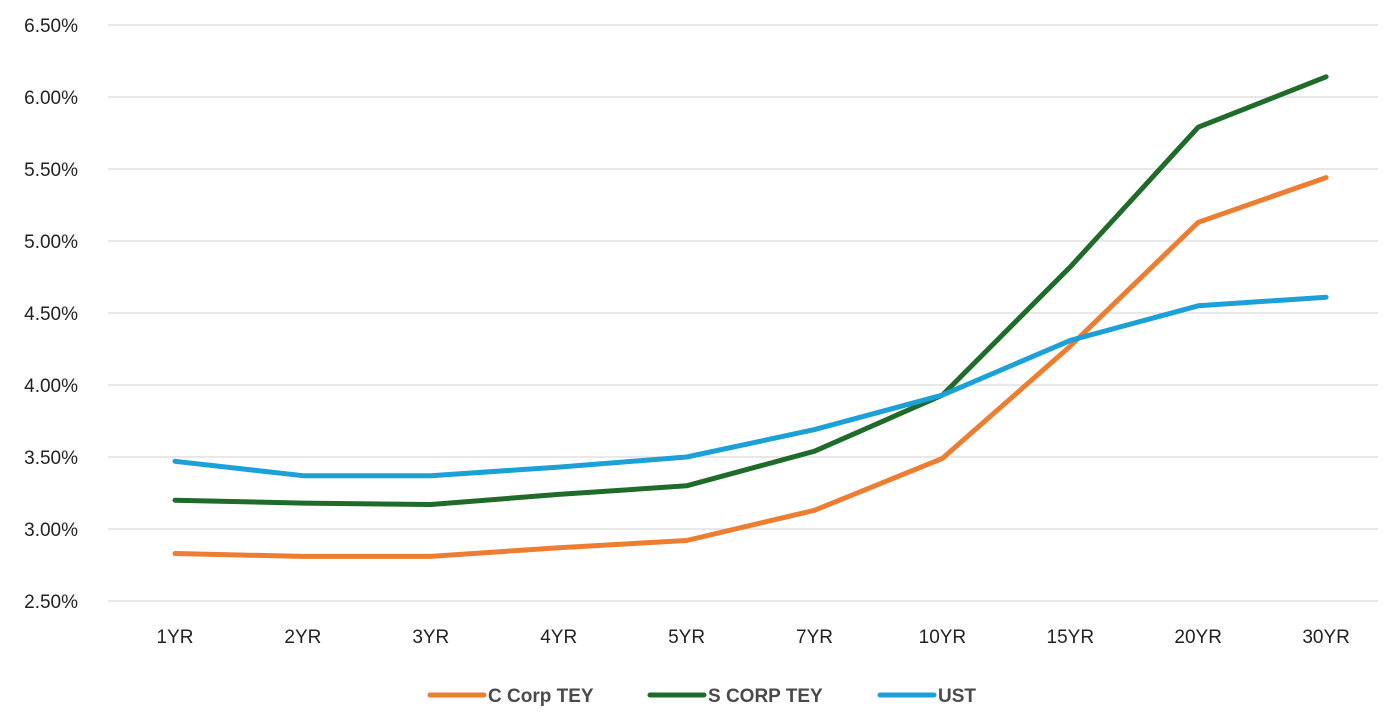 This screenshot has height=717, width=1390. What do you see at coordinates (814, 637) in the screenshot?
I see `x-tick-label: 7YR` at bounding box center [814, 637].